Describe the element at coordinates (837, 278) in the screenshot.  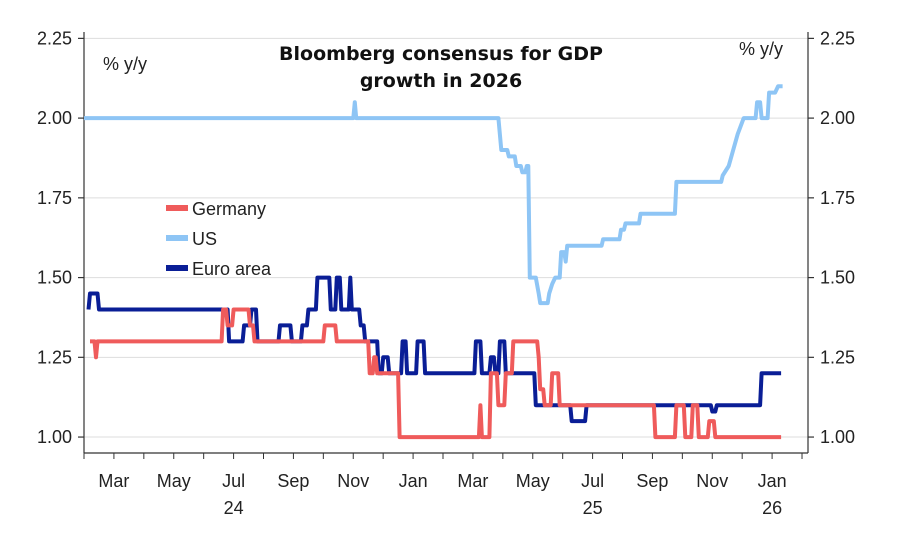
I see `y-tick-label-right: 1.50` at that location.